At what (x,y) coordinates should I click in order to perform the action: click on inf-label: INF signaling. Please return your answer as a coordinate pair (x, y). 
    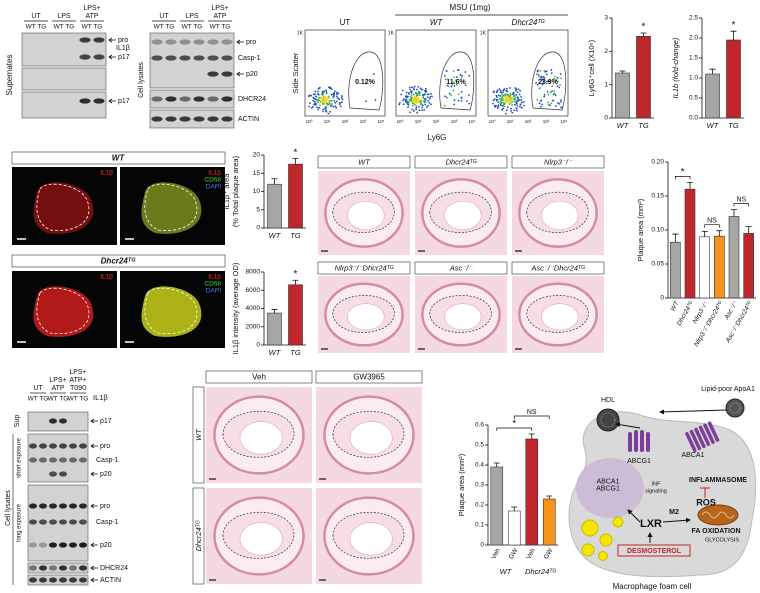
    Looking at the image, I should click on (656, 488).